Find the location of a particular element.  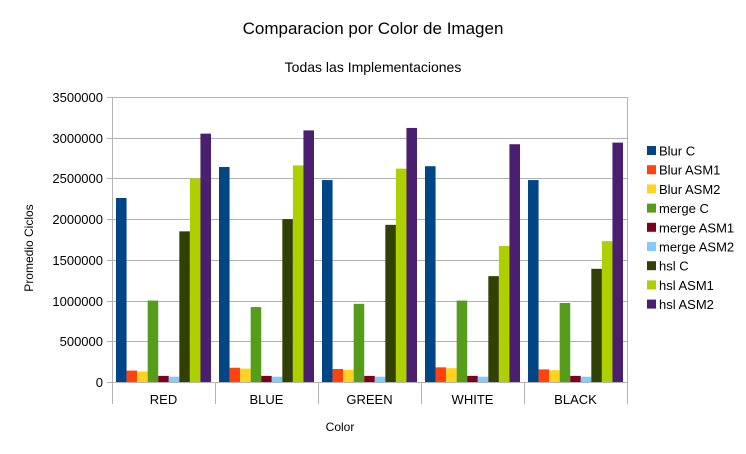

y-axis-label: Promedio Ciclos is located at coordinates (29, 247).